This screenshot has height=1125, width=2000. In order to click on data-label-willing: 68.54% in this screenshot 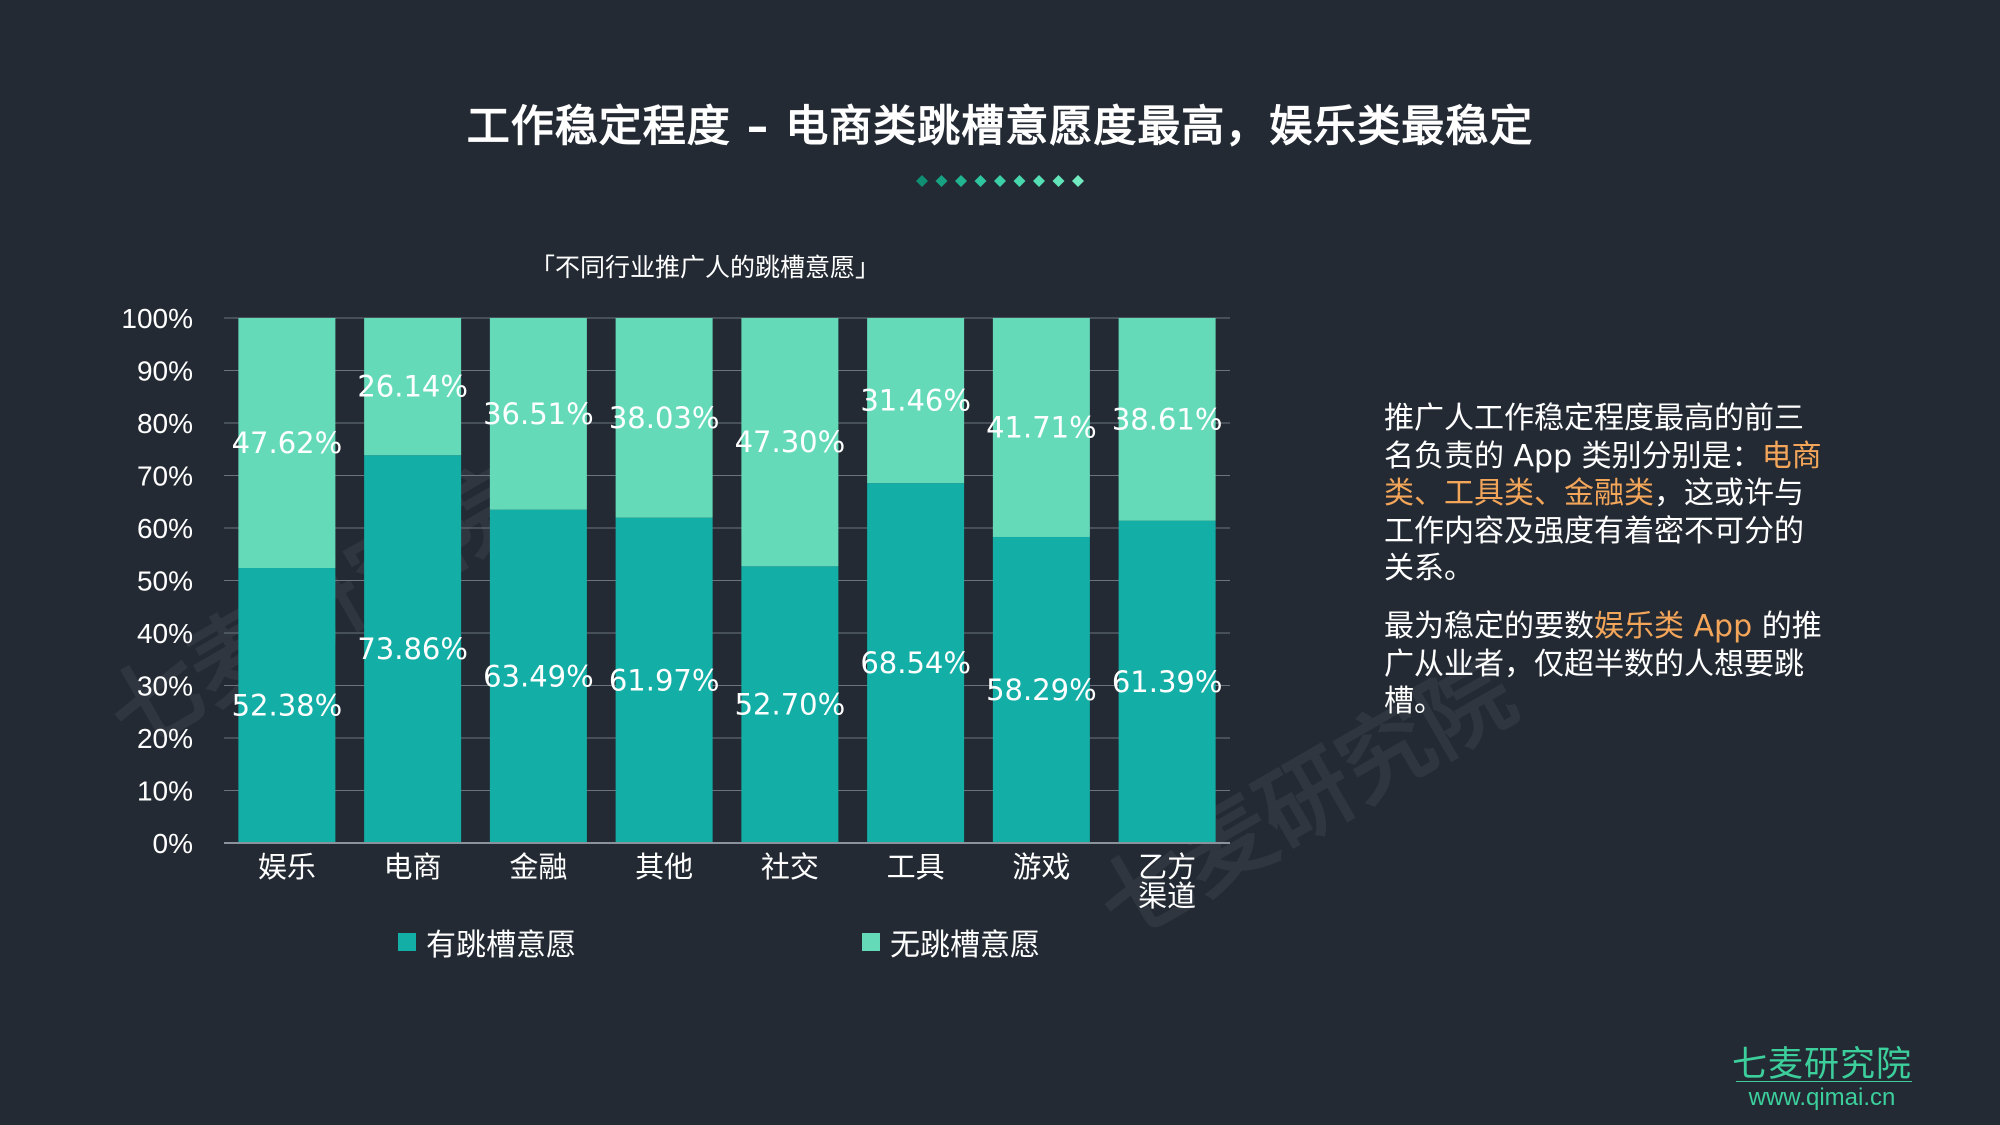, I will do `click(915, 663)`.